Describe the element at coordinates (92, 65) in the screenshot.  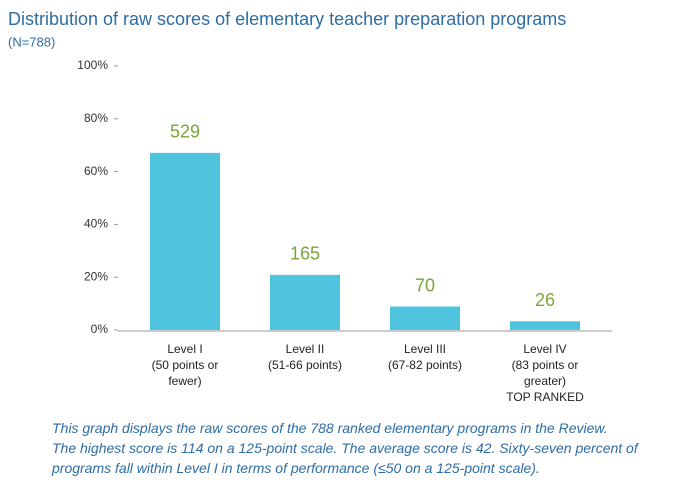
I see `y-tick-label: 100%` at that location.